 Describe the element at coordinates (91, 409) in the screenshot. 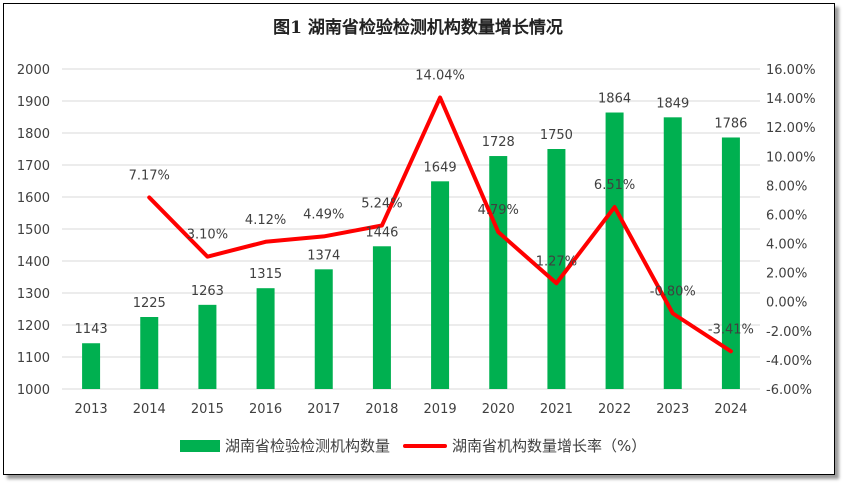

I see `x-tick-label: 2013` at that location.